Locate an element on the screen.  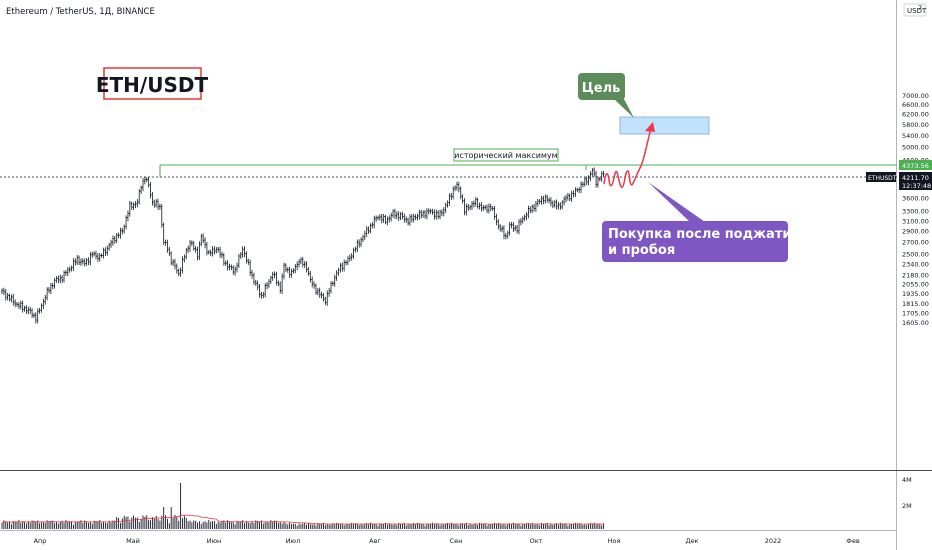
ath-label: исторический максимум is located at coordinates (506, 155).